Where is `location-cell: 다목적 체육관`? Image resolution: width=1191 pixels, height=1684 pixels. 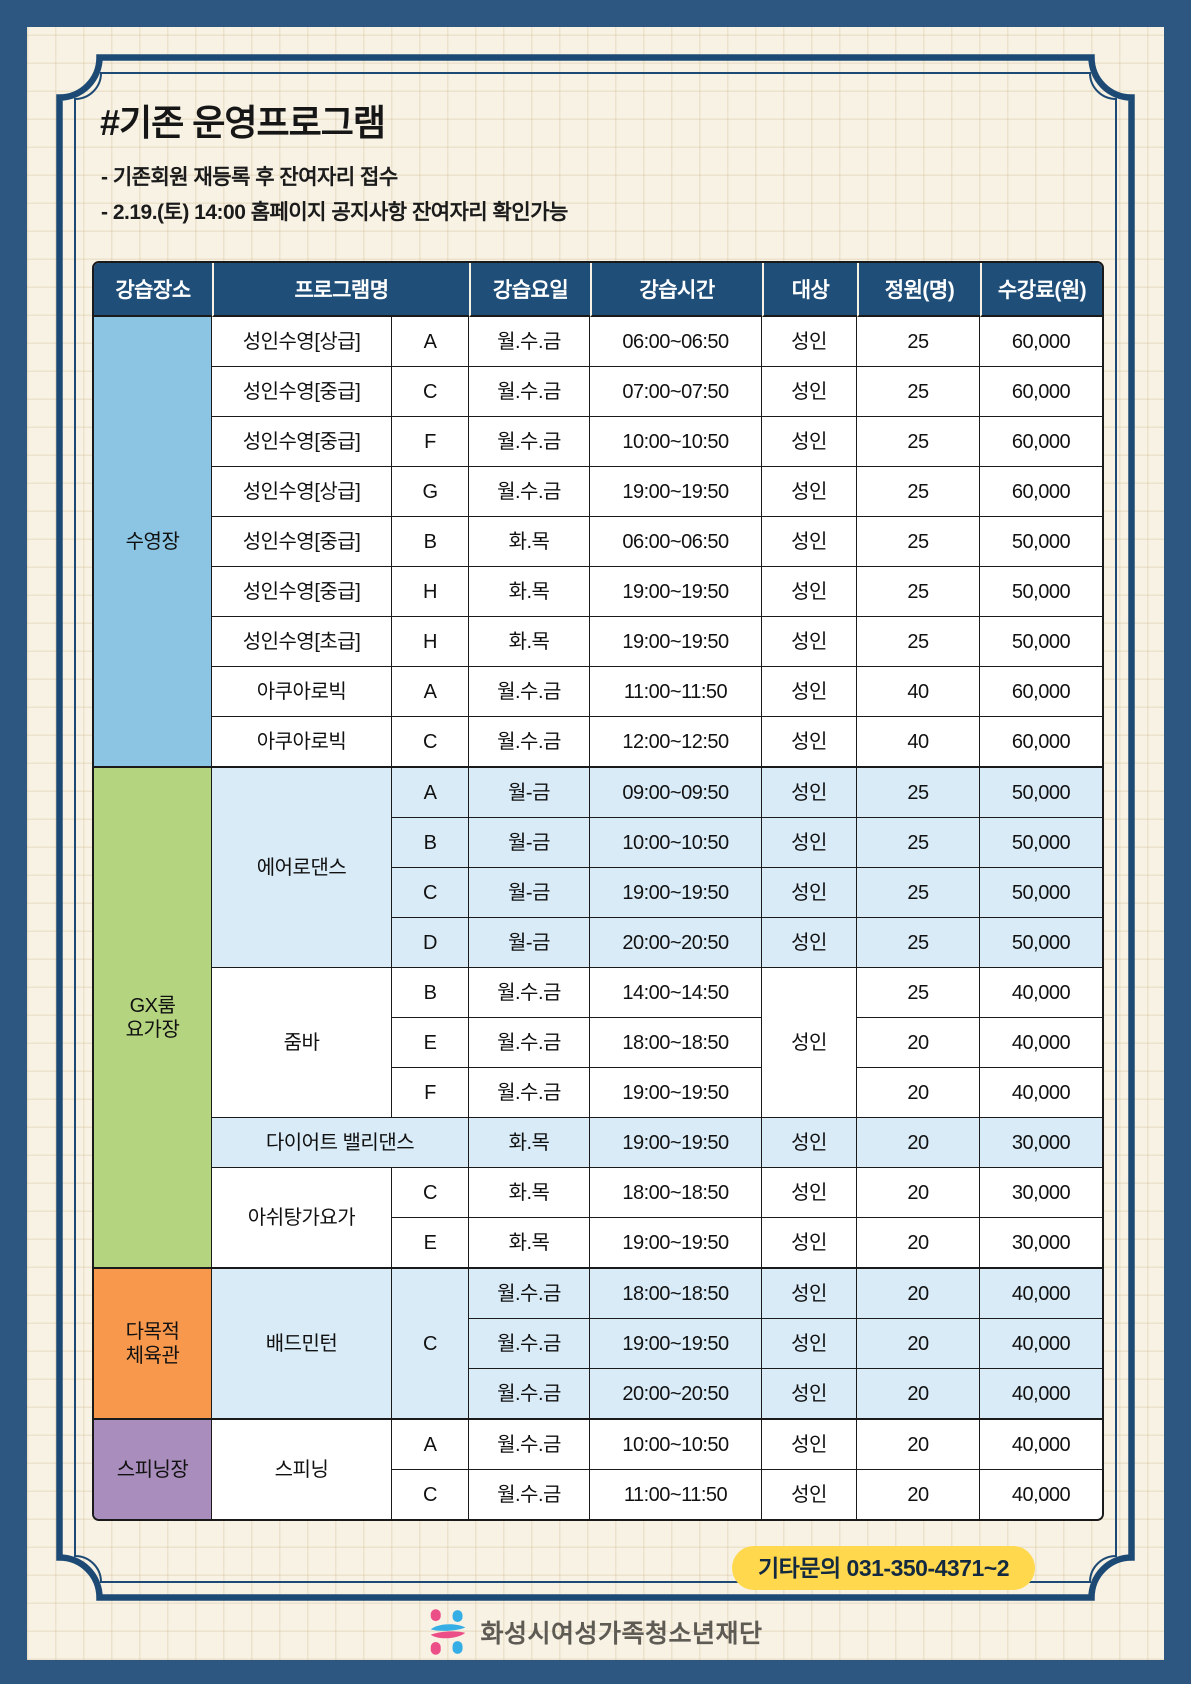 location-cell: 다목적 체육관 is located at coordinates (153, 1344).